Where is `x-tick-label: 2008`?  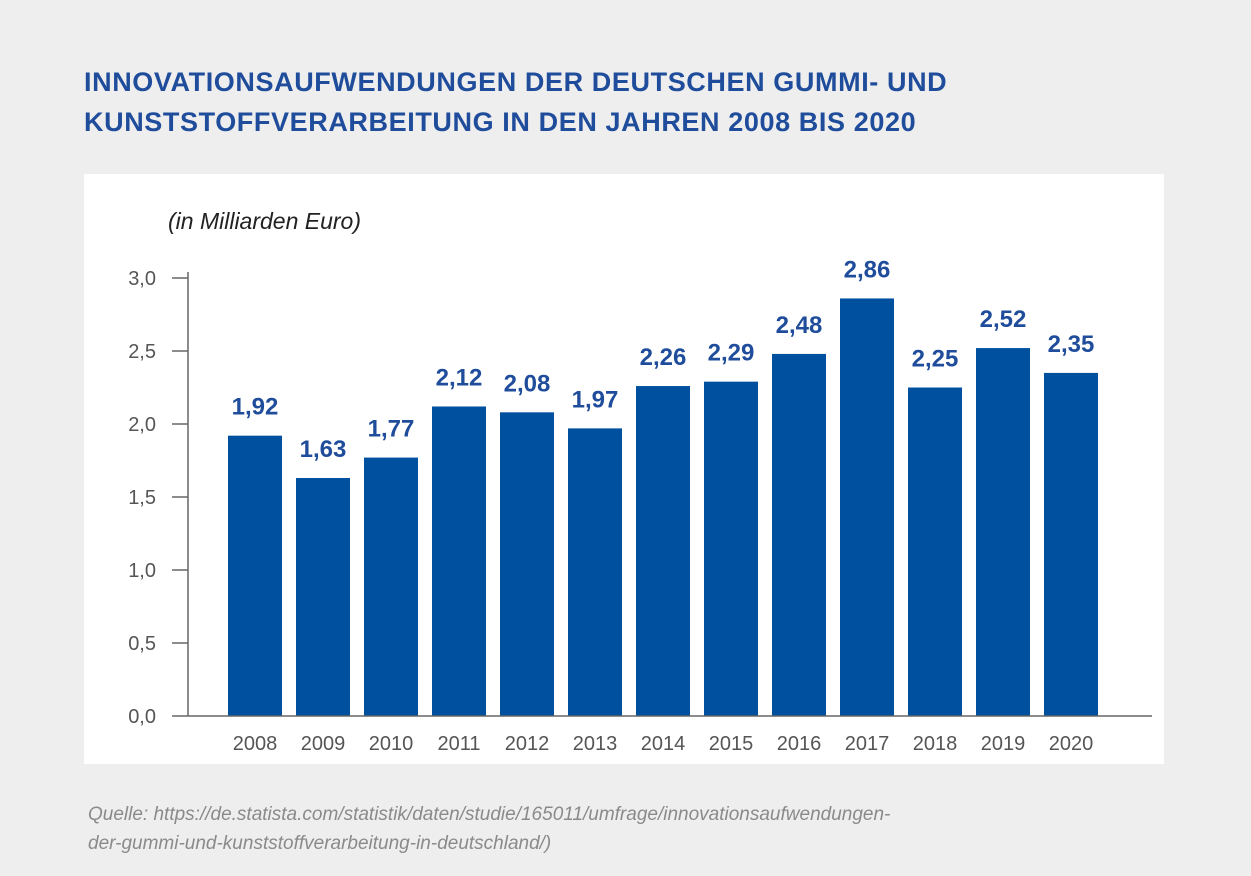
x-tick-label: 2008 is located at coordinates (255, 744).